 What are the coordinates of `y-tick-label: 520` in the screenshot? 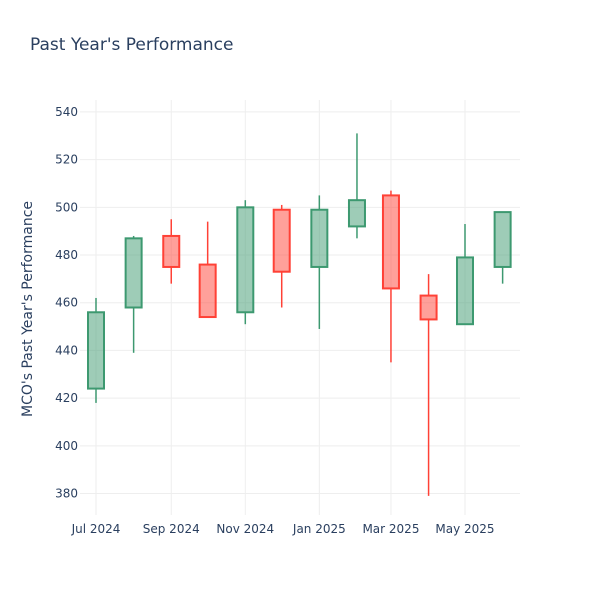 It's located at (66, 160).